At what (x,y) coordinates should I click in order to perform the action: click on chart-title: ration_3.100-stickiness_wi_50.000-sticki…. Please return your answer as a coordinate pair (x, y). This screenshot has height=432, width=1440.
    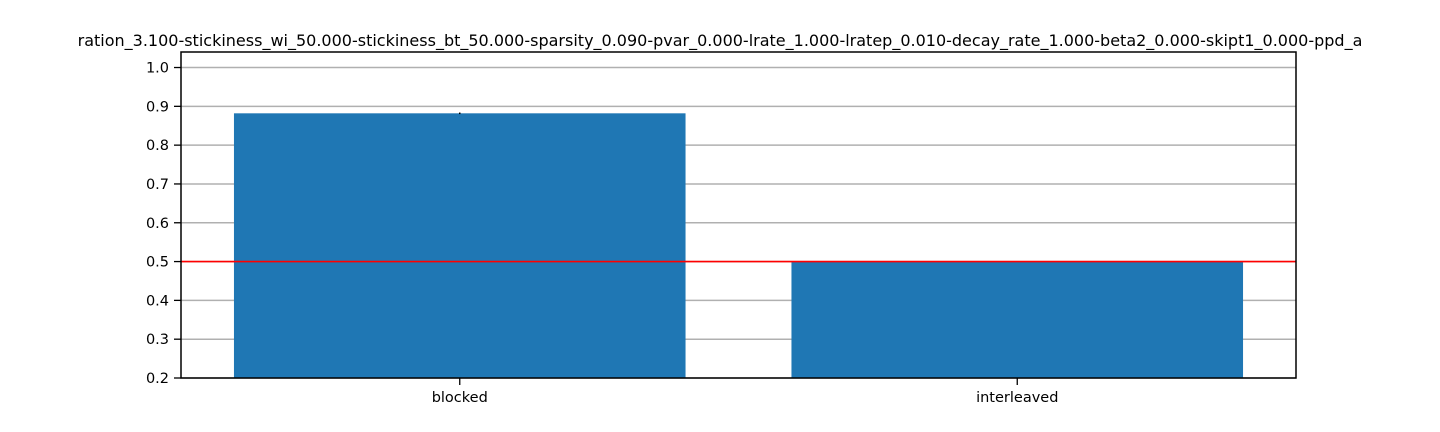
    Looking at the image, I should click on (720, 41).